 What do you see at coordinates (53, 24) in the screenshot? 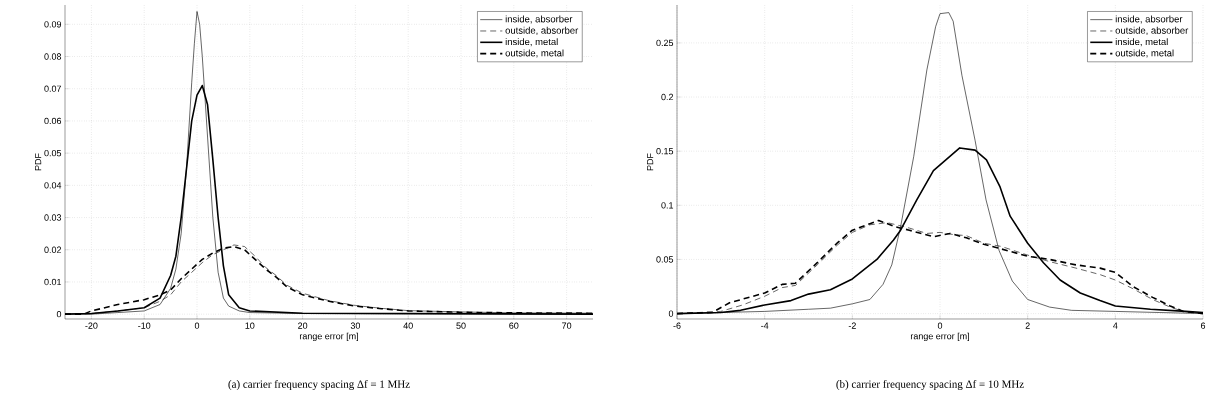
I see `y-tick-label: 0.09` at bounding box center [53, 24].